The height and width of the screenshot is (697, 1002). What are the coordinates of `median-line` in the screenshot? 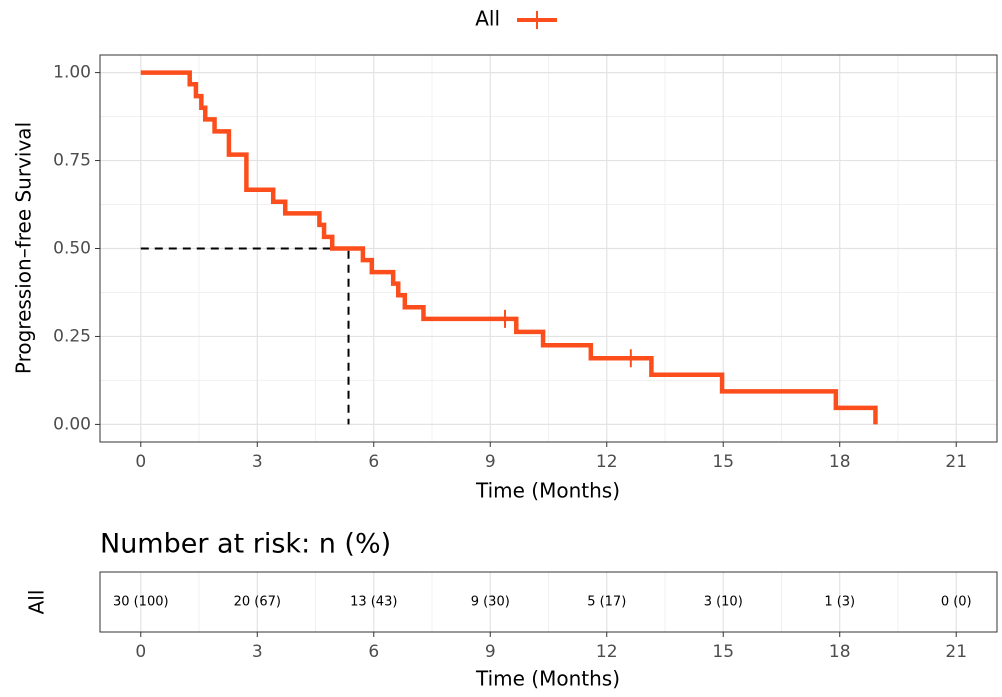 It's located at (245, 336).